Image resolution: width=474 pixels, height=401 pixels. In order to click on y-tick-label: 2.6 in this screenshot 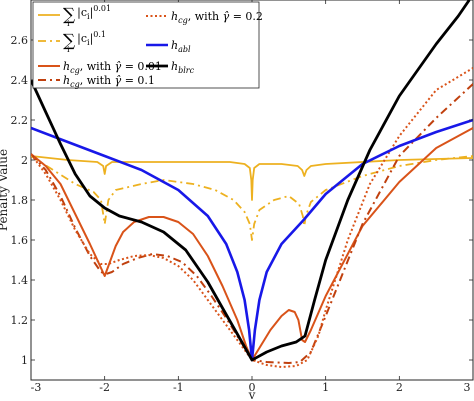, I will do `click(20, 40)`.